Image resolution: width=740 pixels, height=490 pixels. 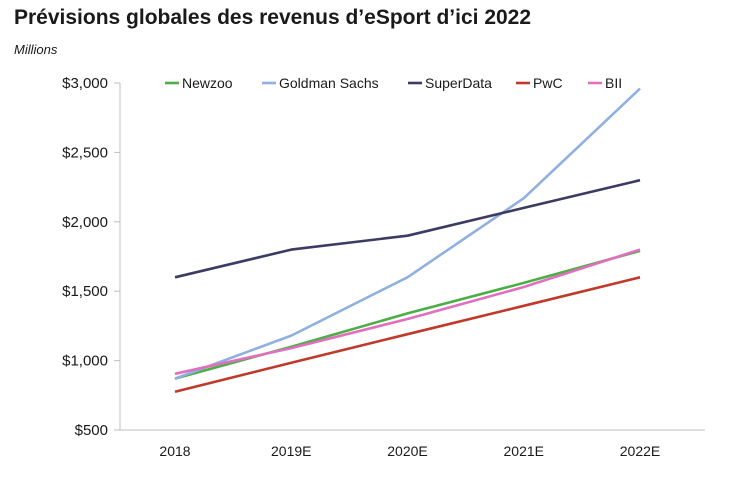 What do you see at coordinates (85, 222) in the screenshot?
I see `y-tick-label: $2,000` at bounding box center [85, 222].